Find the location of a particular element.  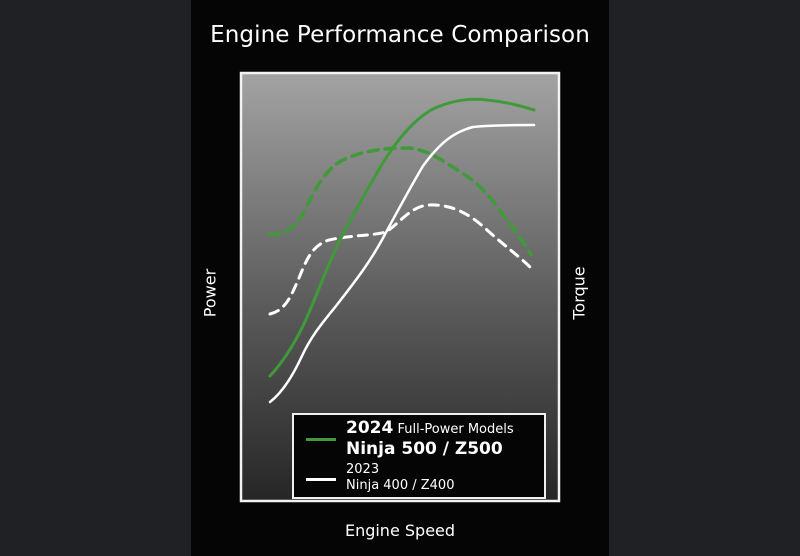

legend-swatch-2024 is located at coordinates (321, 439).